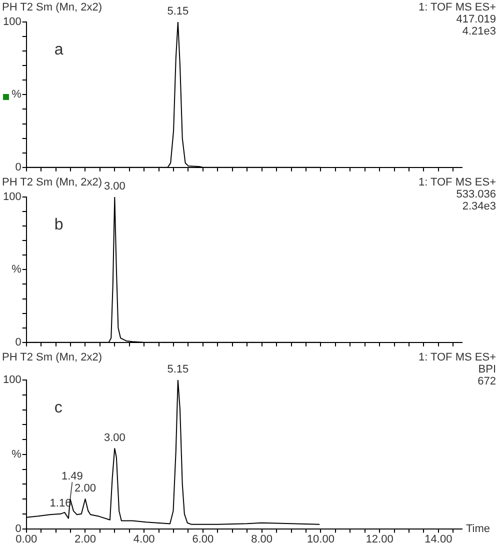 Image resolution: width=500 pixels, height=546 pixels. Describe the element at coordinates (144, 539) in the screenshot. I see `x-tick-label: 4.00` at that location.